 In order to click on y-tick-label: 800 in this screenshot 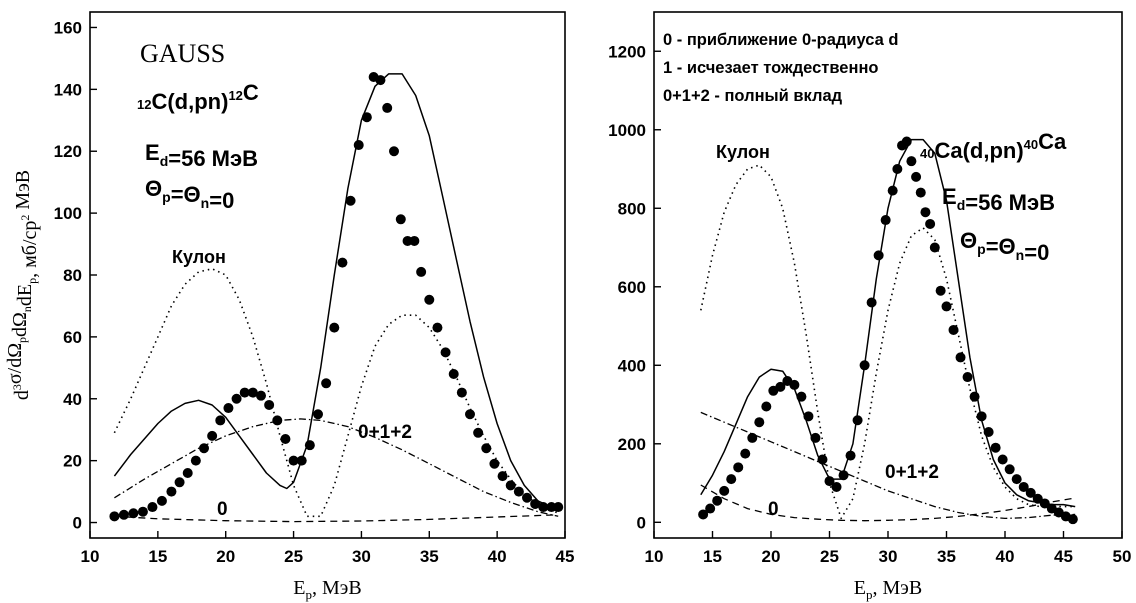, I will do `click(632, 208)`.